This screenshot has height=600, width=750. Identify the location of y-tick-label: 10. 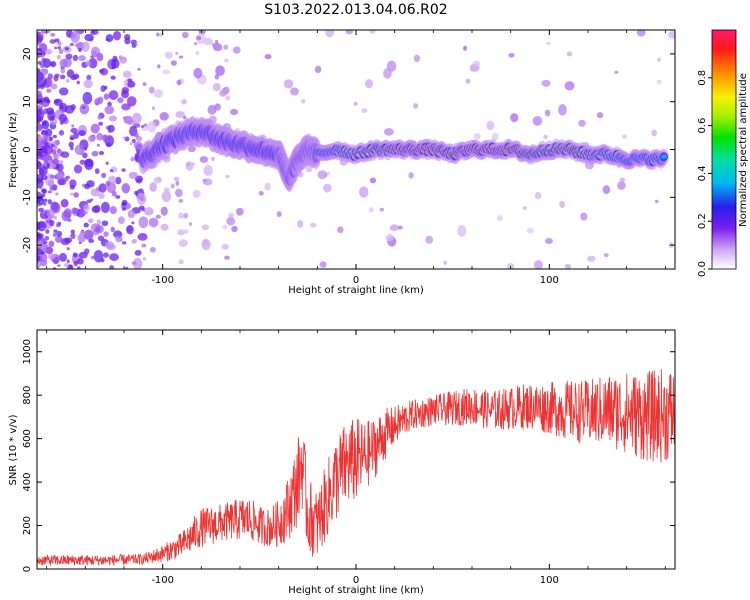
(27, 101).